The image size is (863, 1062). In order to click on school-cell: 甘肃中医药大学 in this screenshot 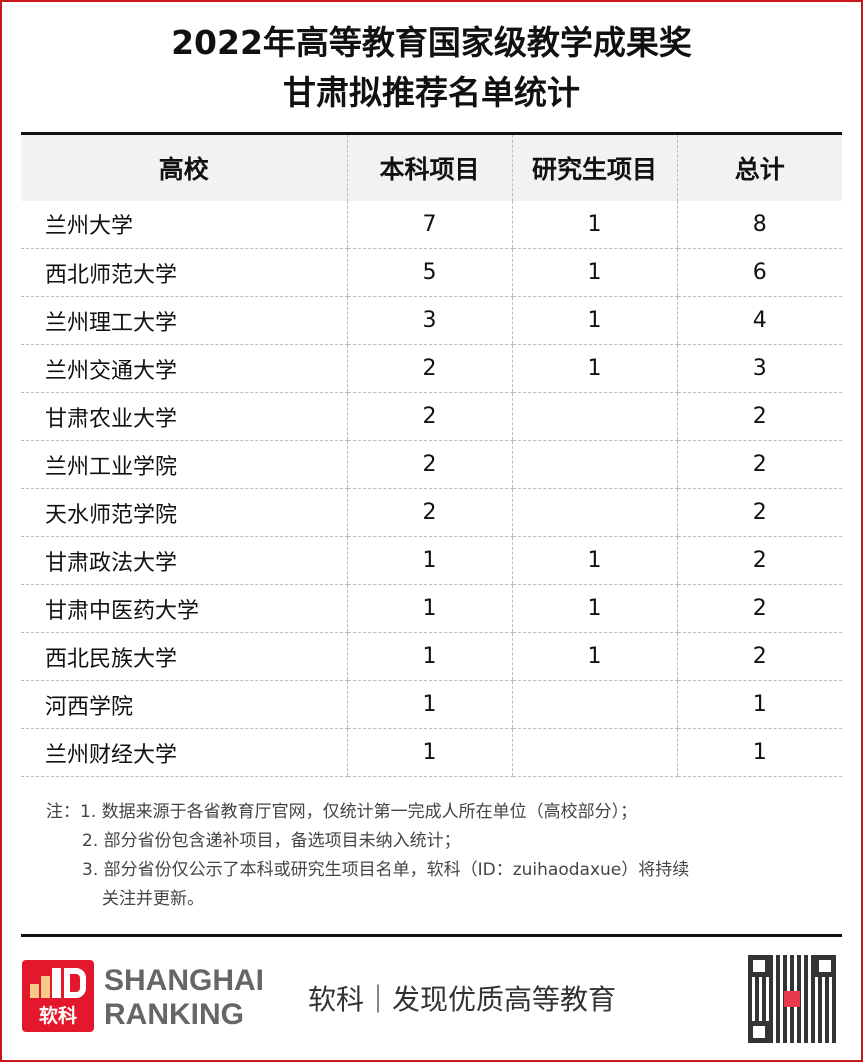, I will do `click(184, 608)`.